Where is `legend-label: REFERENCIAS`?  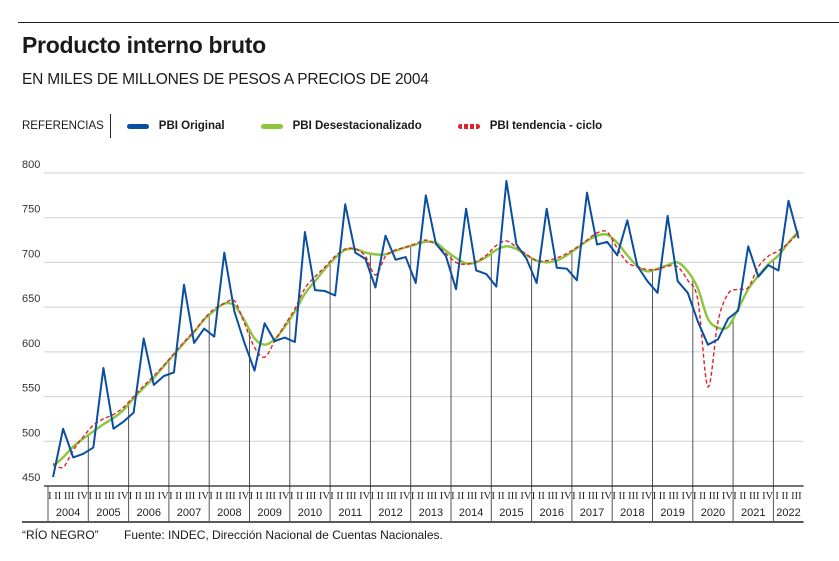
legend-label: REFERENCIAS is located at coordinates (66, 126).